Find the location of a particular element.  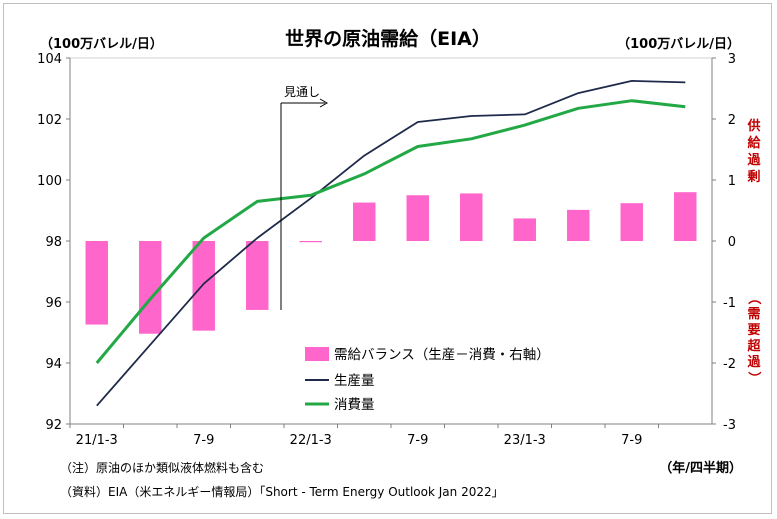

right-tick-label: 1 is located at coordinates (732, 181).